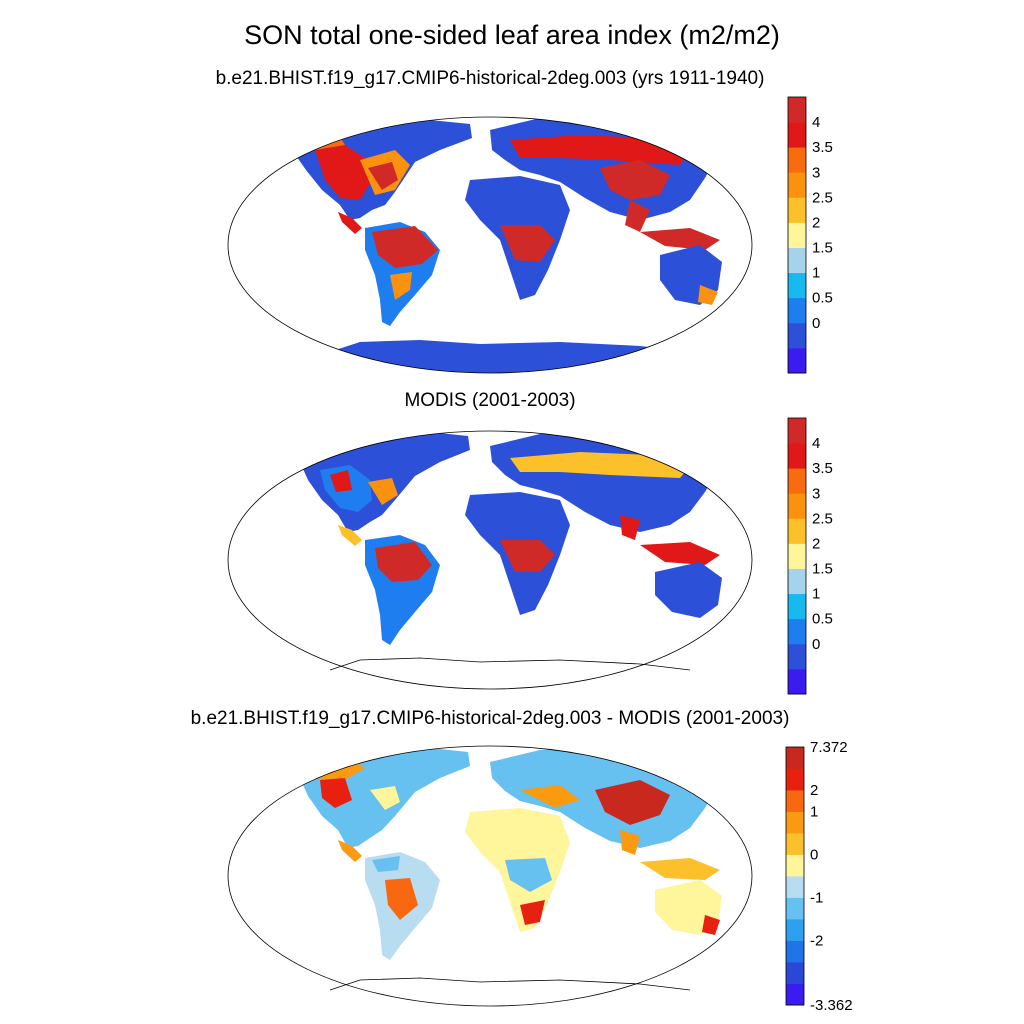 Image resolution: width=1024 pixels, height=1024 pixels. What do you see at coordinates (511, 538) in the screenshot?
I see `land-field-modis` at bounding box center [511, 538].